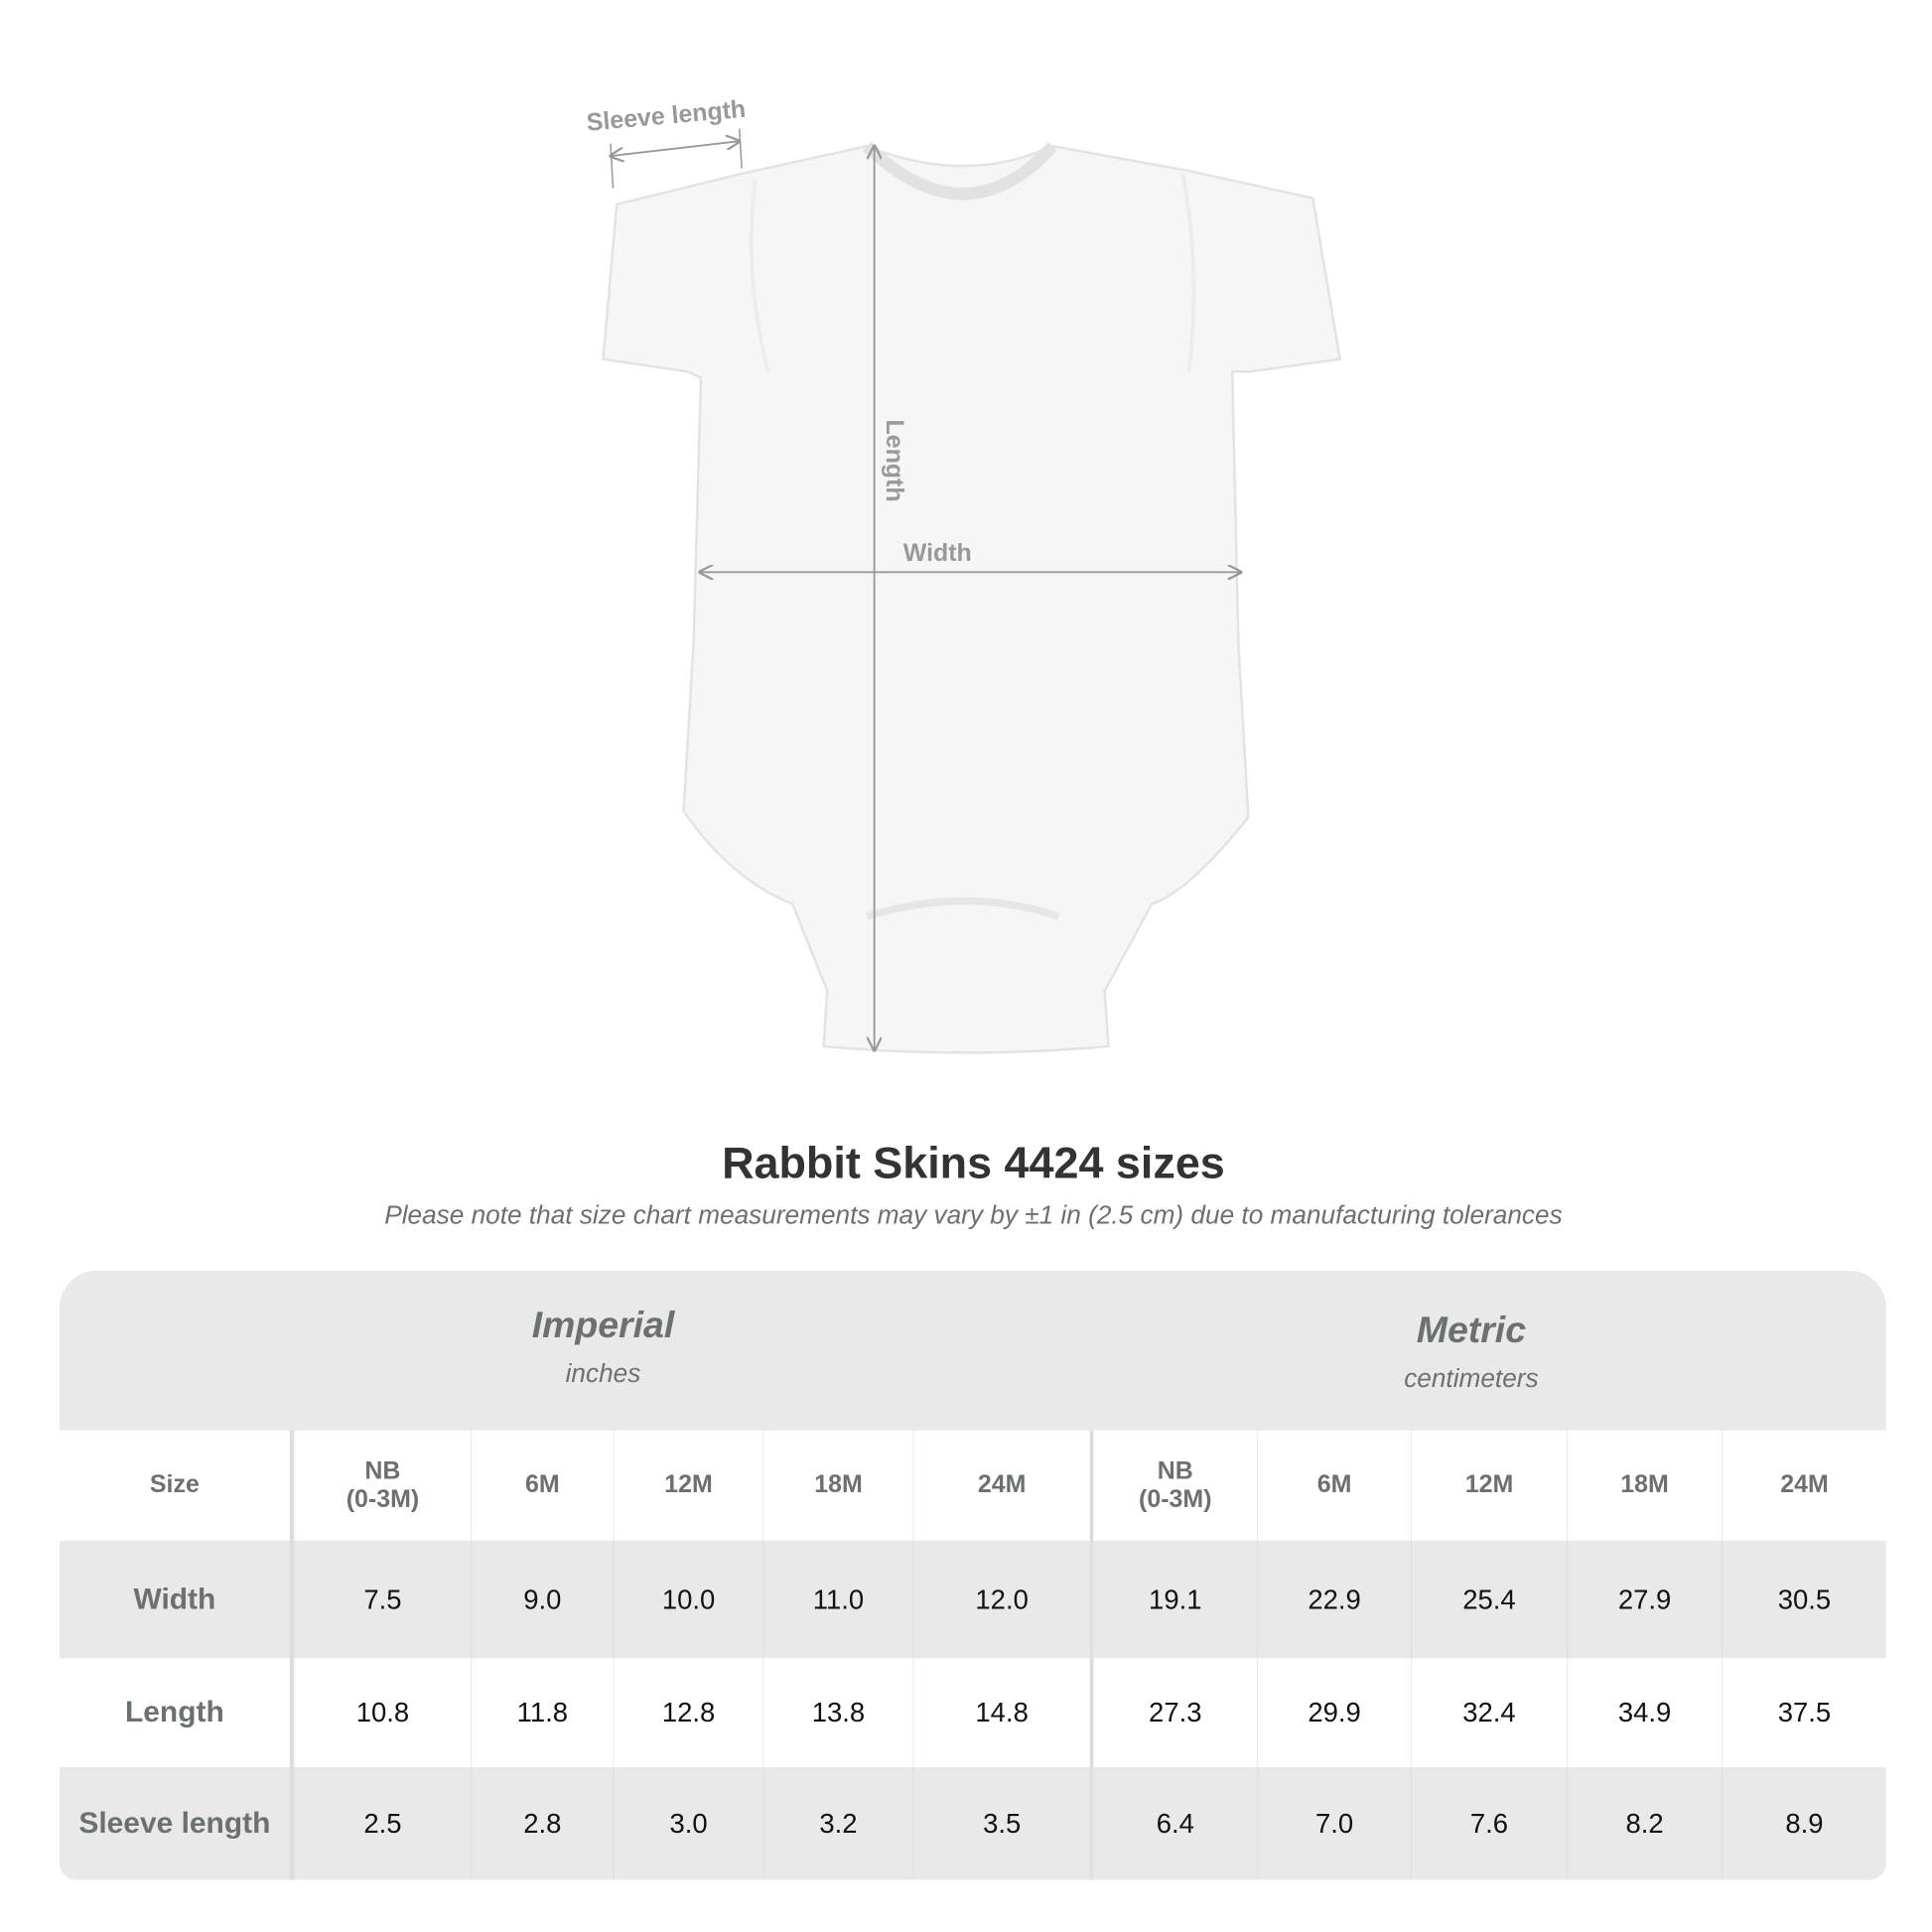  I want to click on value-cell: 10.8, so click(382, 1713).